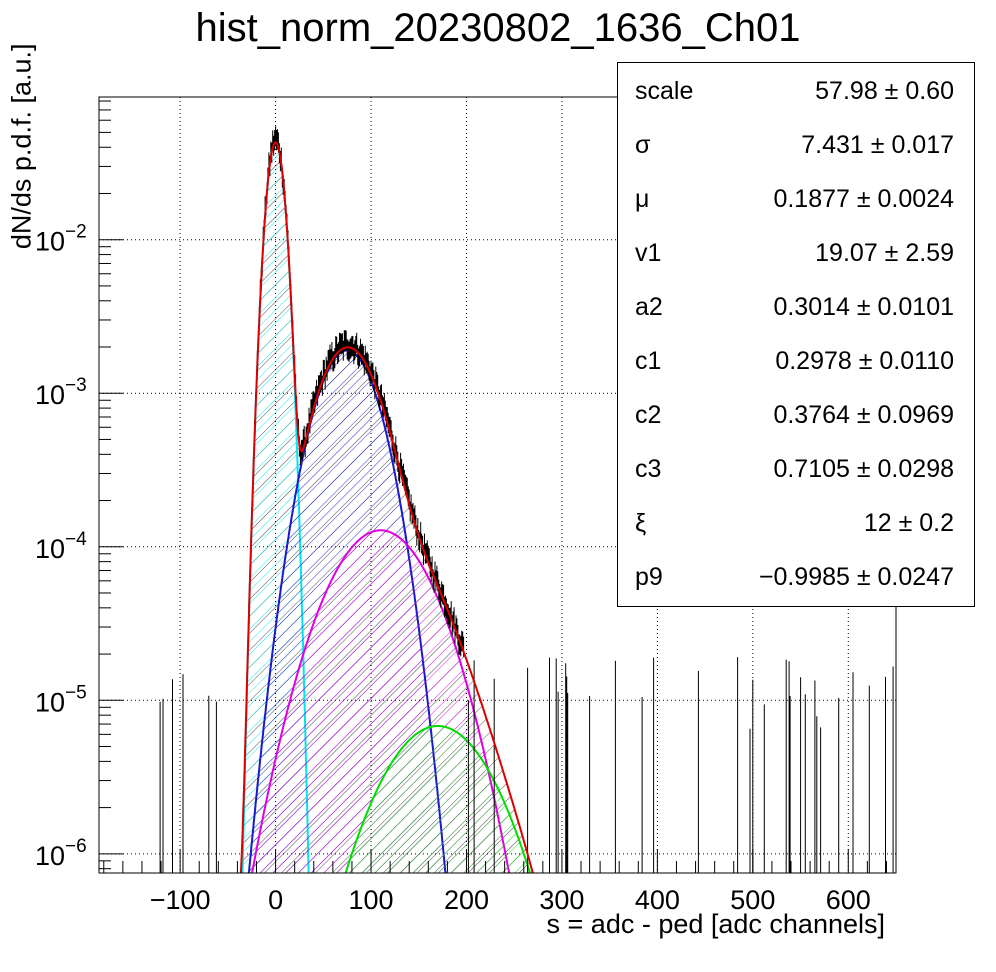 The width and height of the screenshot is (996, 972). What do you see at coordinates (61, 239) in the screenshot?
I see `y-tick-label: 10⁻²` at bounding box center [61, 239].